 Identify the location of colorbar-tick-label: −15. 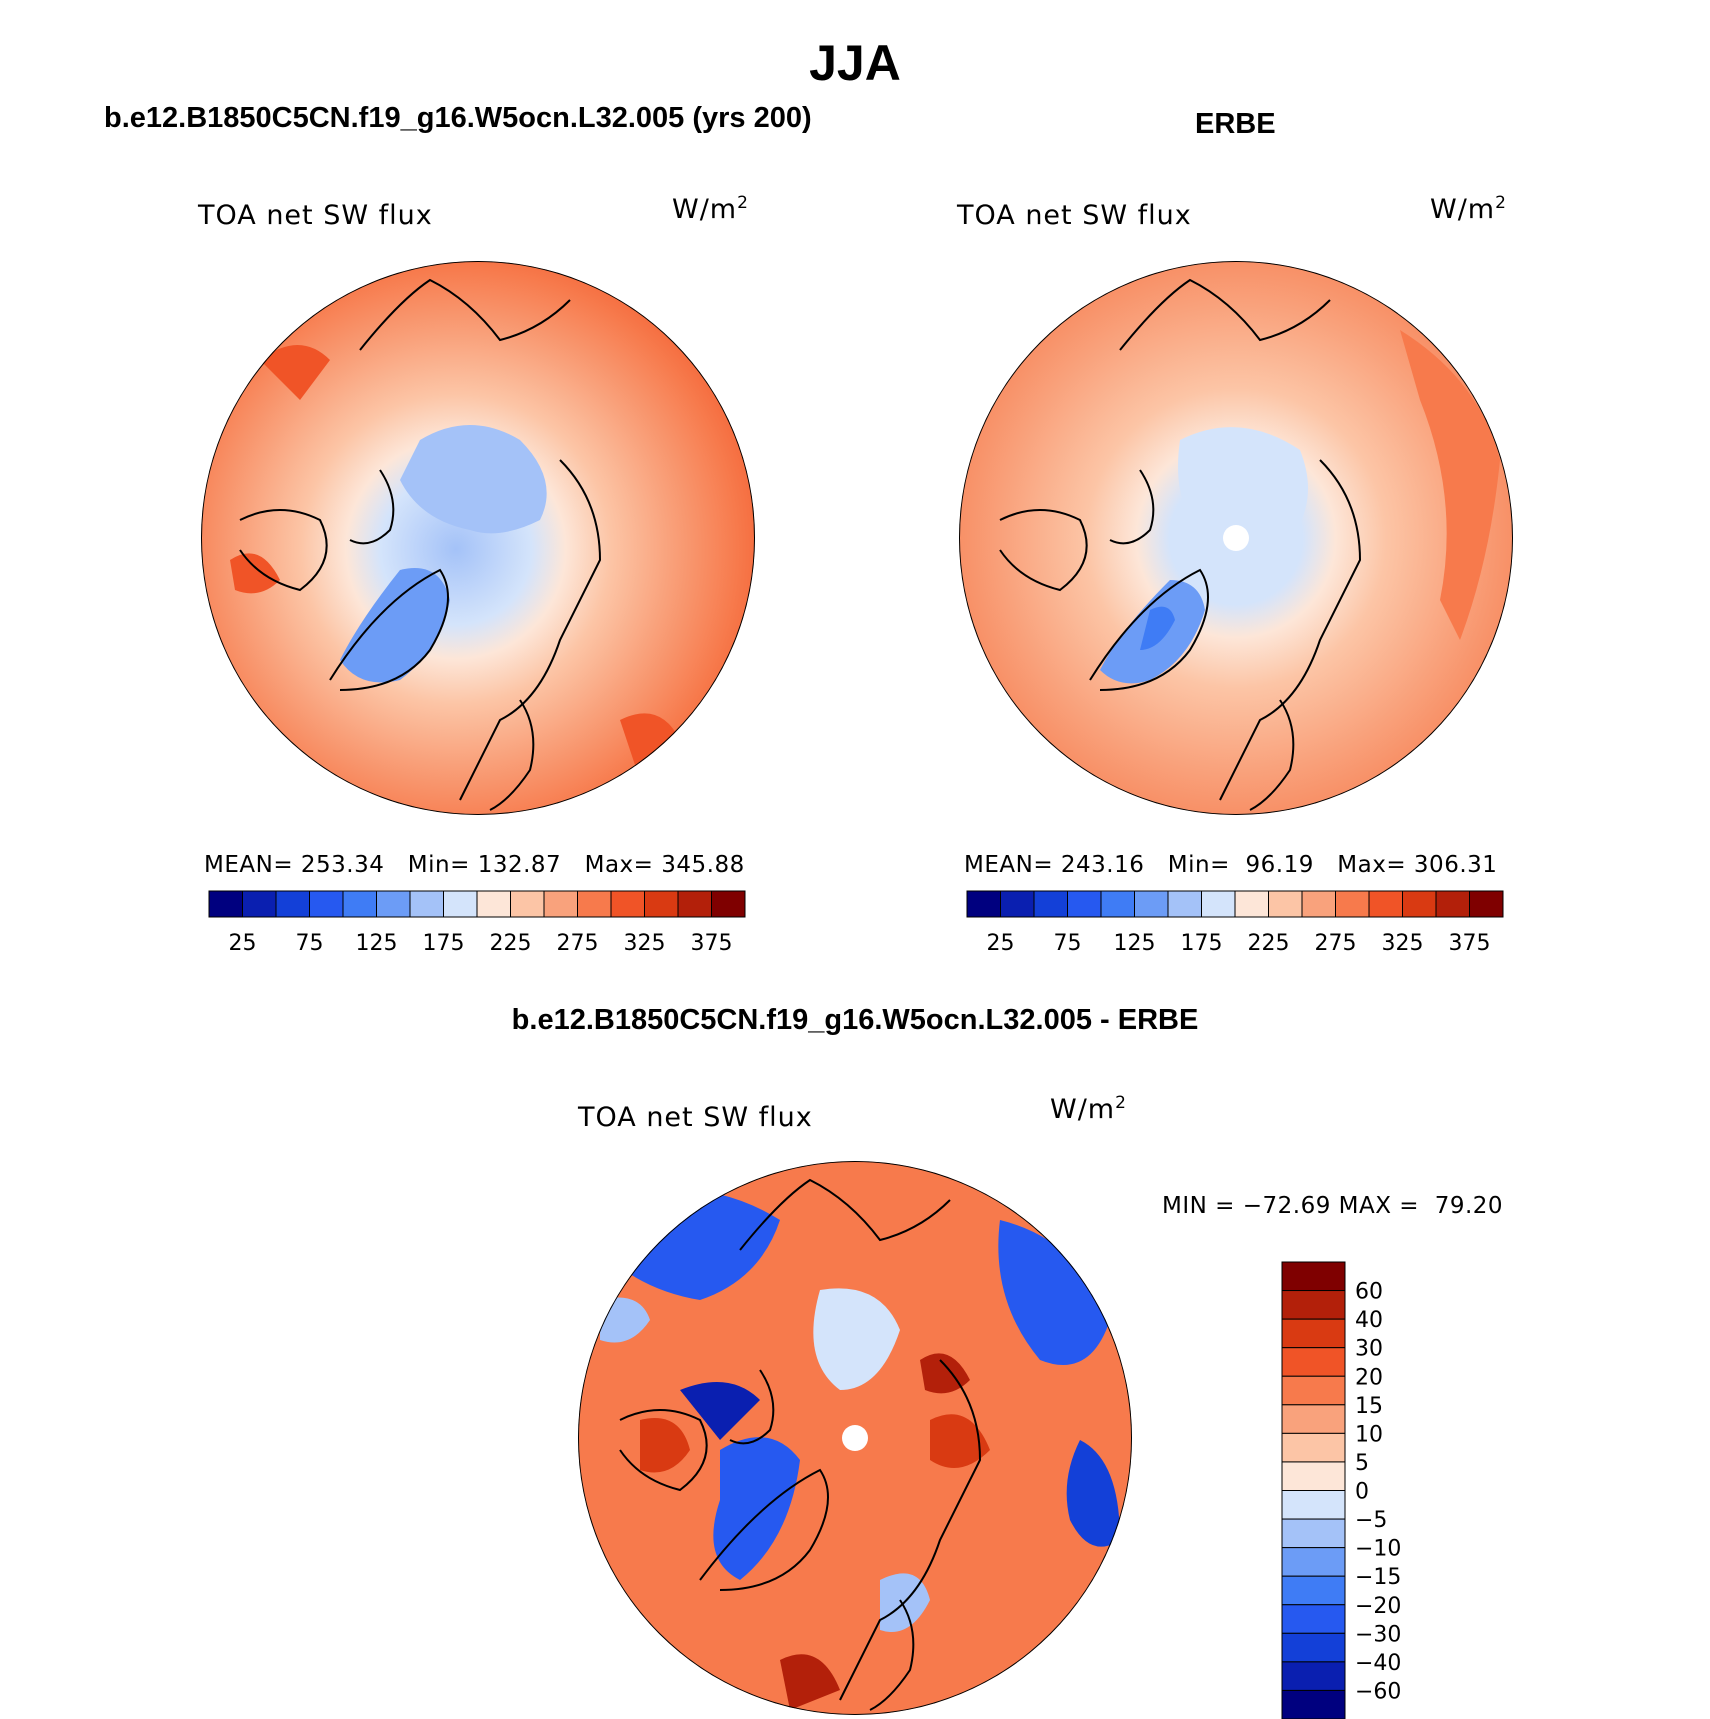
(1378, 1577).